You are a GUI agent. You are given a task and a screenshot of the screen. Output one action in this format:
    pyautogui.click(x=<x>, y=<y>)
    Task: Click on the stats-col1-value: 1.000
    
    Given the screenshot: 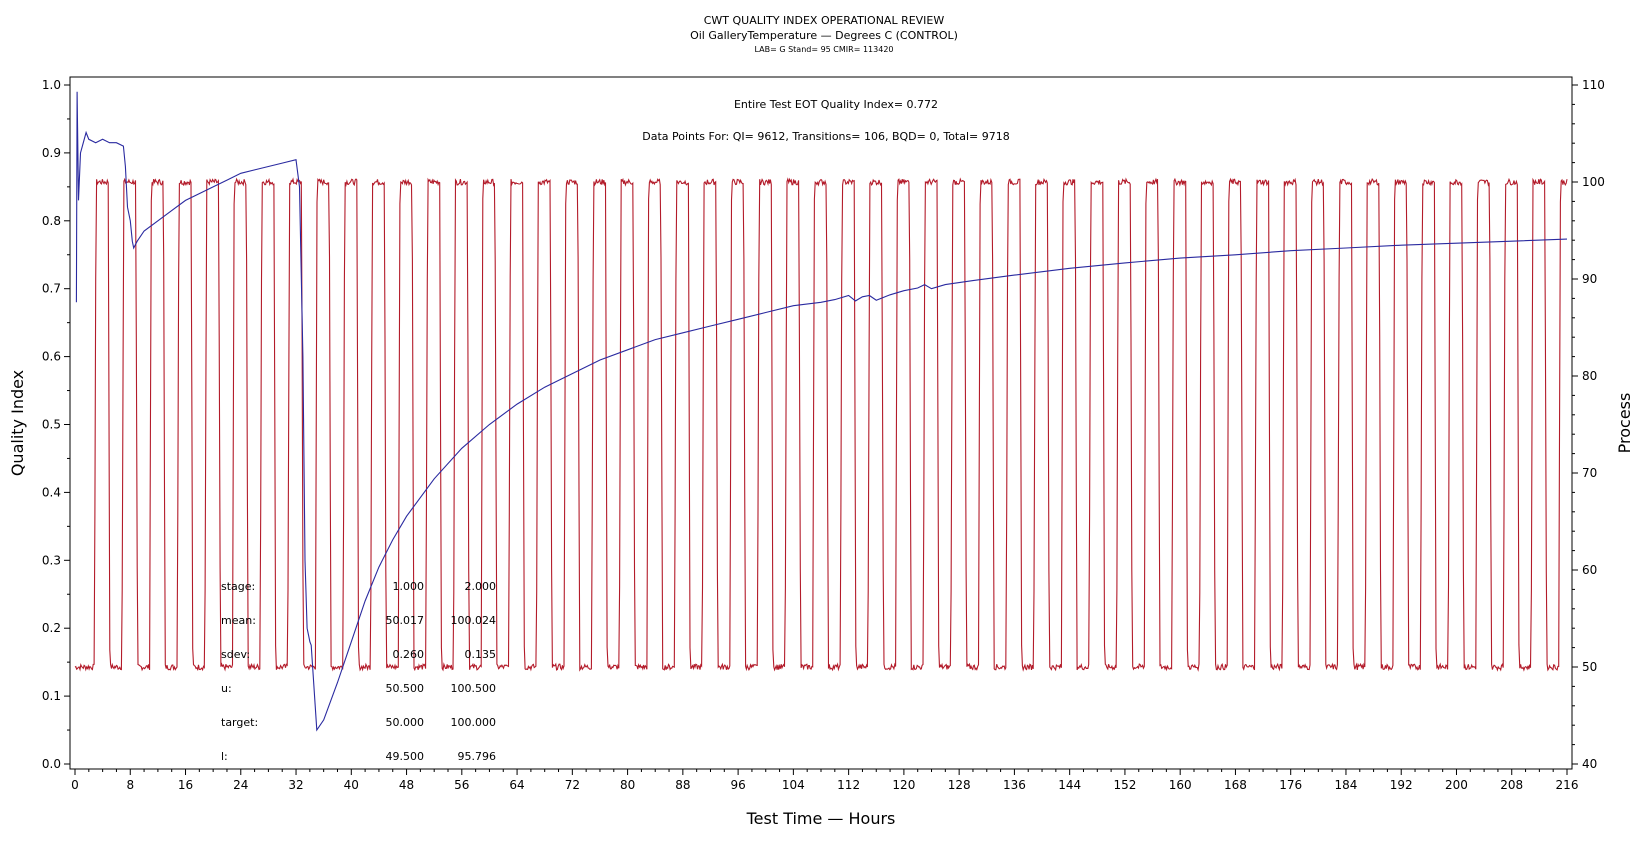 What is the action you would take?
    pyautogui.click(x=409, y=586)
    